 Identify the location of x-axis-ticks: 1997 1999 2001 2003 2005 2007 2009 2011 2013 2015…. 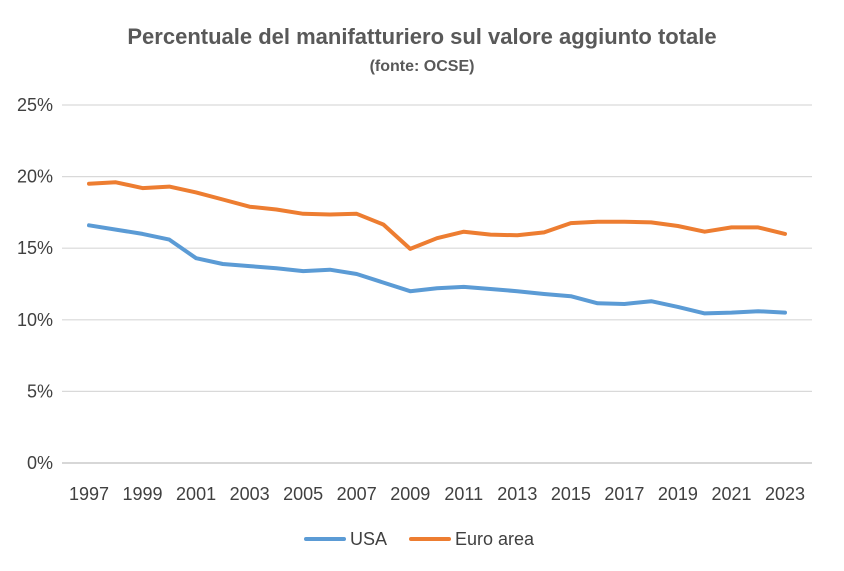
(437, 494).